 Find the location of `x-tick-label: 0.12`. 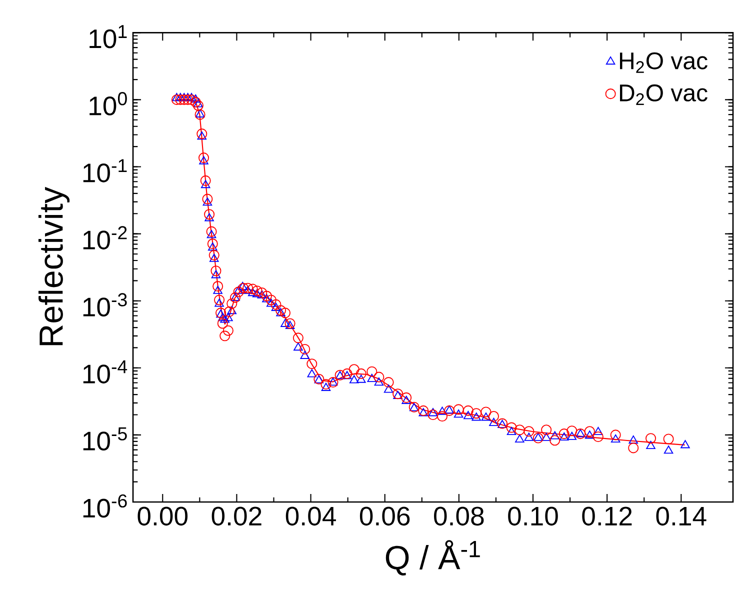

x-tick-label: 0.12 is located at coordinates (607, 516).